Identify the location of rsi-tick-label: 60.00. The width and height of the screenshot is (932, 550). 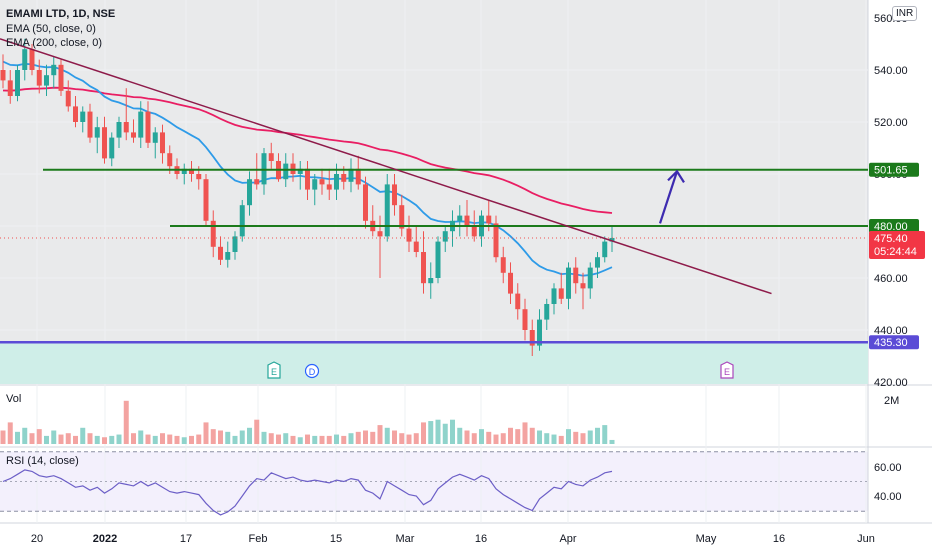
(888, 468).